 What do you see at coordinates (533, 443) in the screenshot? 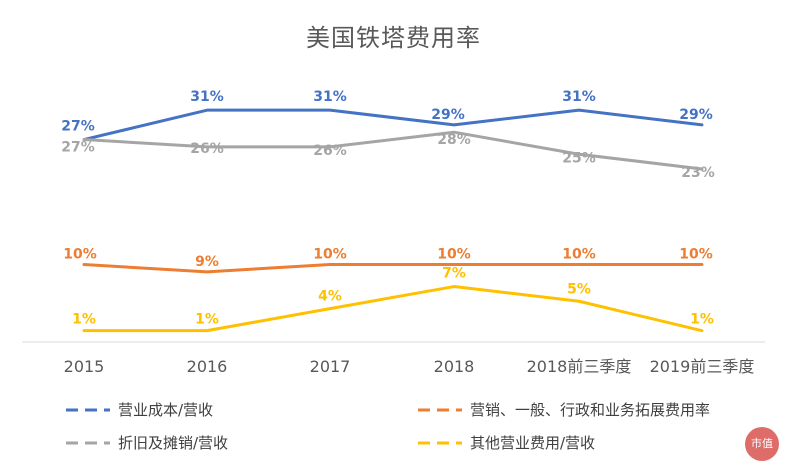
I see `legend-label-other: 其他营业费用/营收` at bounding box center [533, 443].